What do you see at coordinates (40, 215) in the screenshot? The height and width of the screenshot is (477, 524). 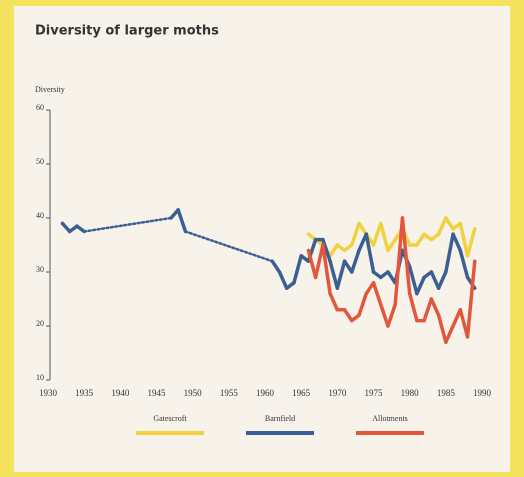 I see `y-tick-label: 40` at bounding box center [40, 215].